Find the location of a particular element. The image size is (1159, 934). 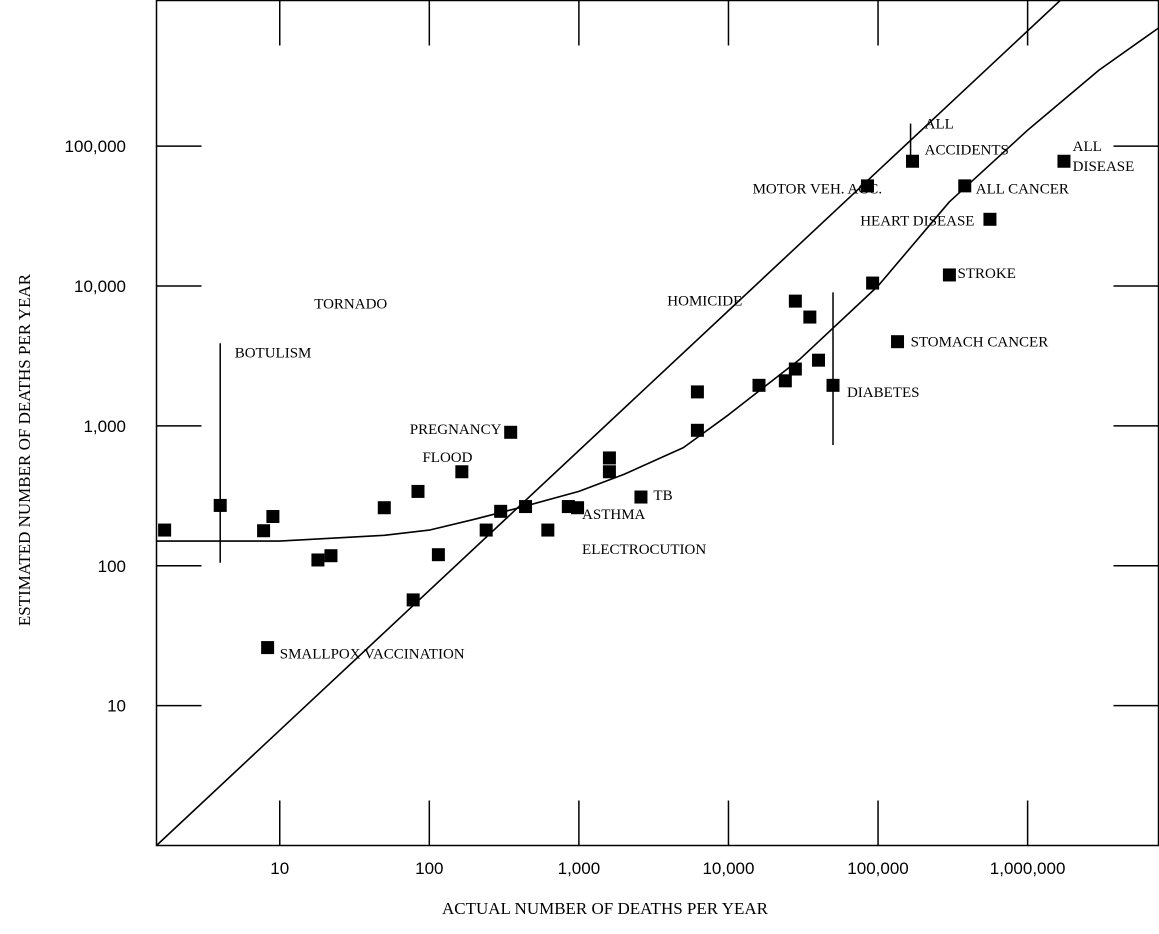

y-tick-label-1: 100 is located at coordinates (112, 566).